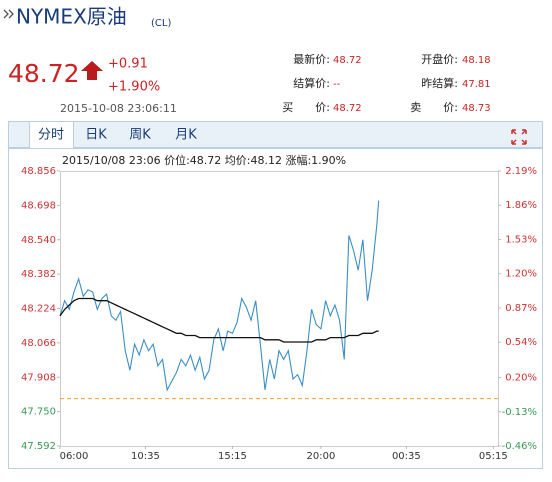  I want to click on y-tick-label: 48.540, so click(38, 240).